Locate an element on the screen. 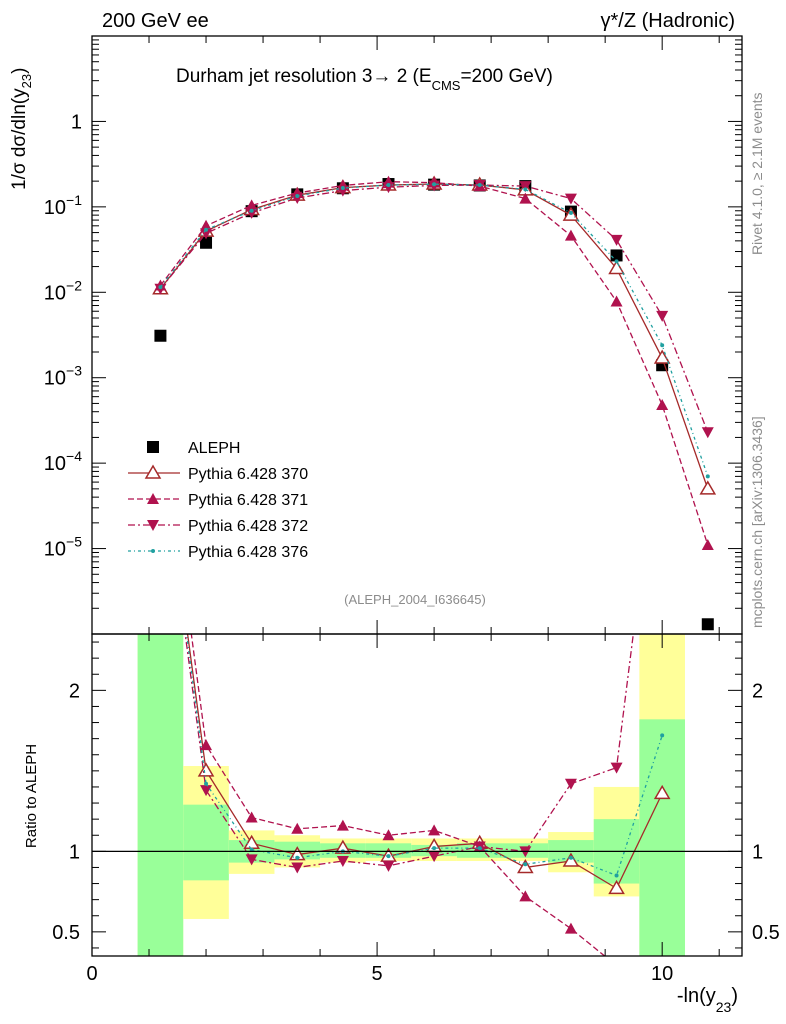 The height and width of the screenshot is (1024, 786). y-tick-label-5: 10⁻⁵ is located at coordinates (63, 547).